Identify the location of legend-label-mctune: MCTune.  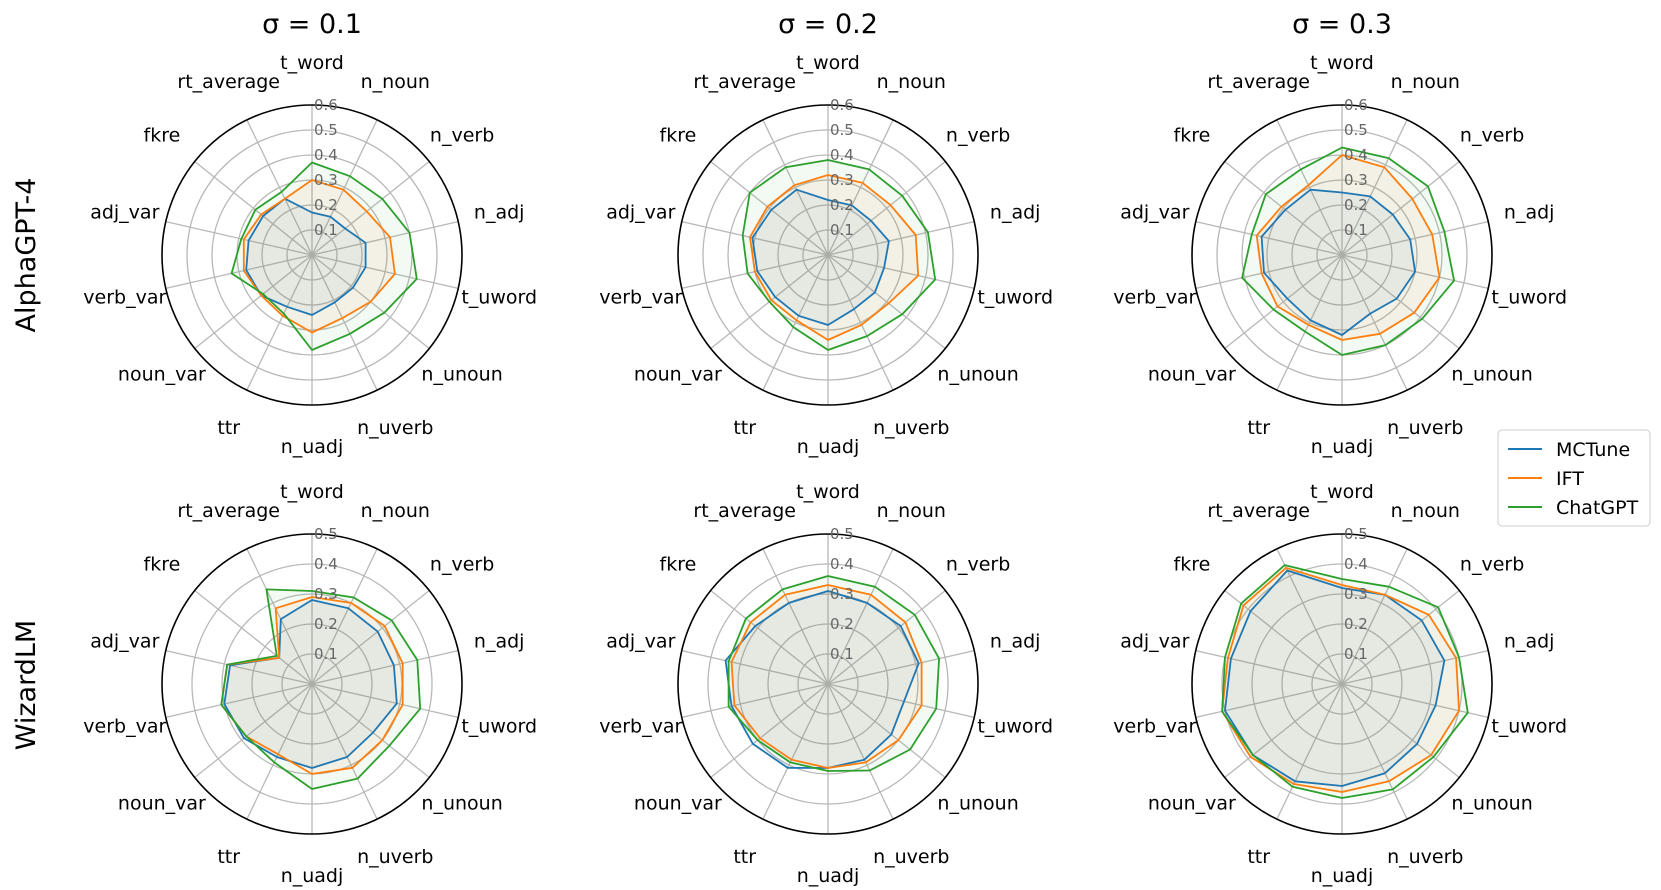
(1593, 450).